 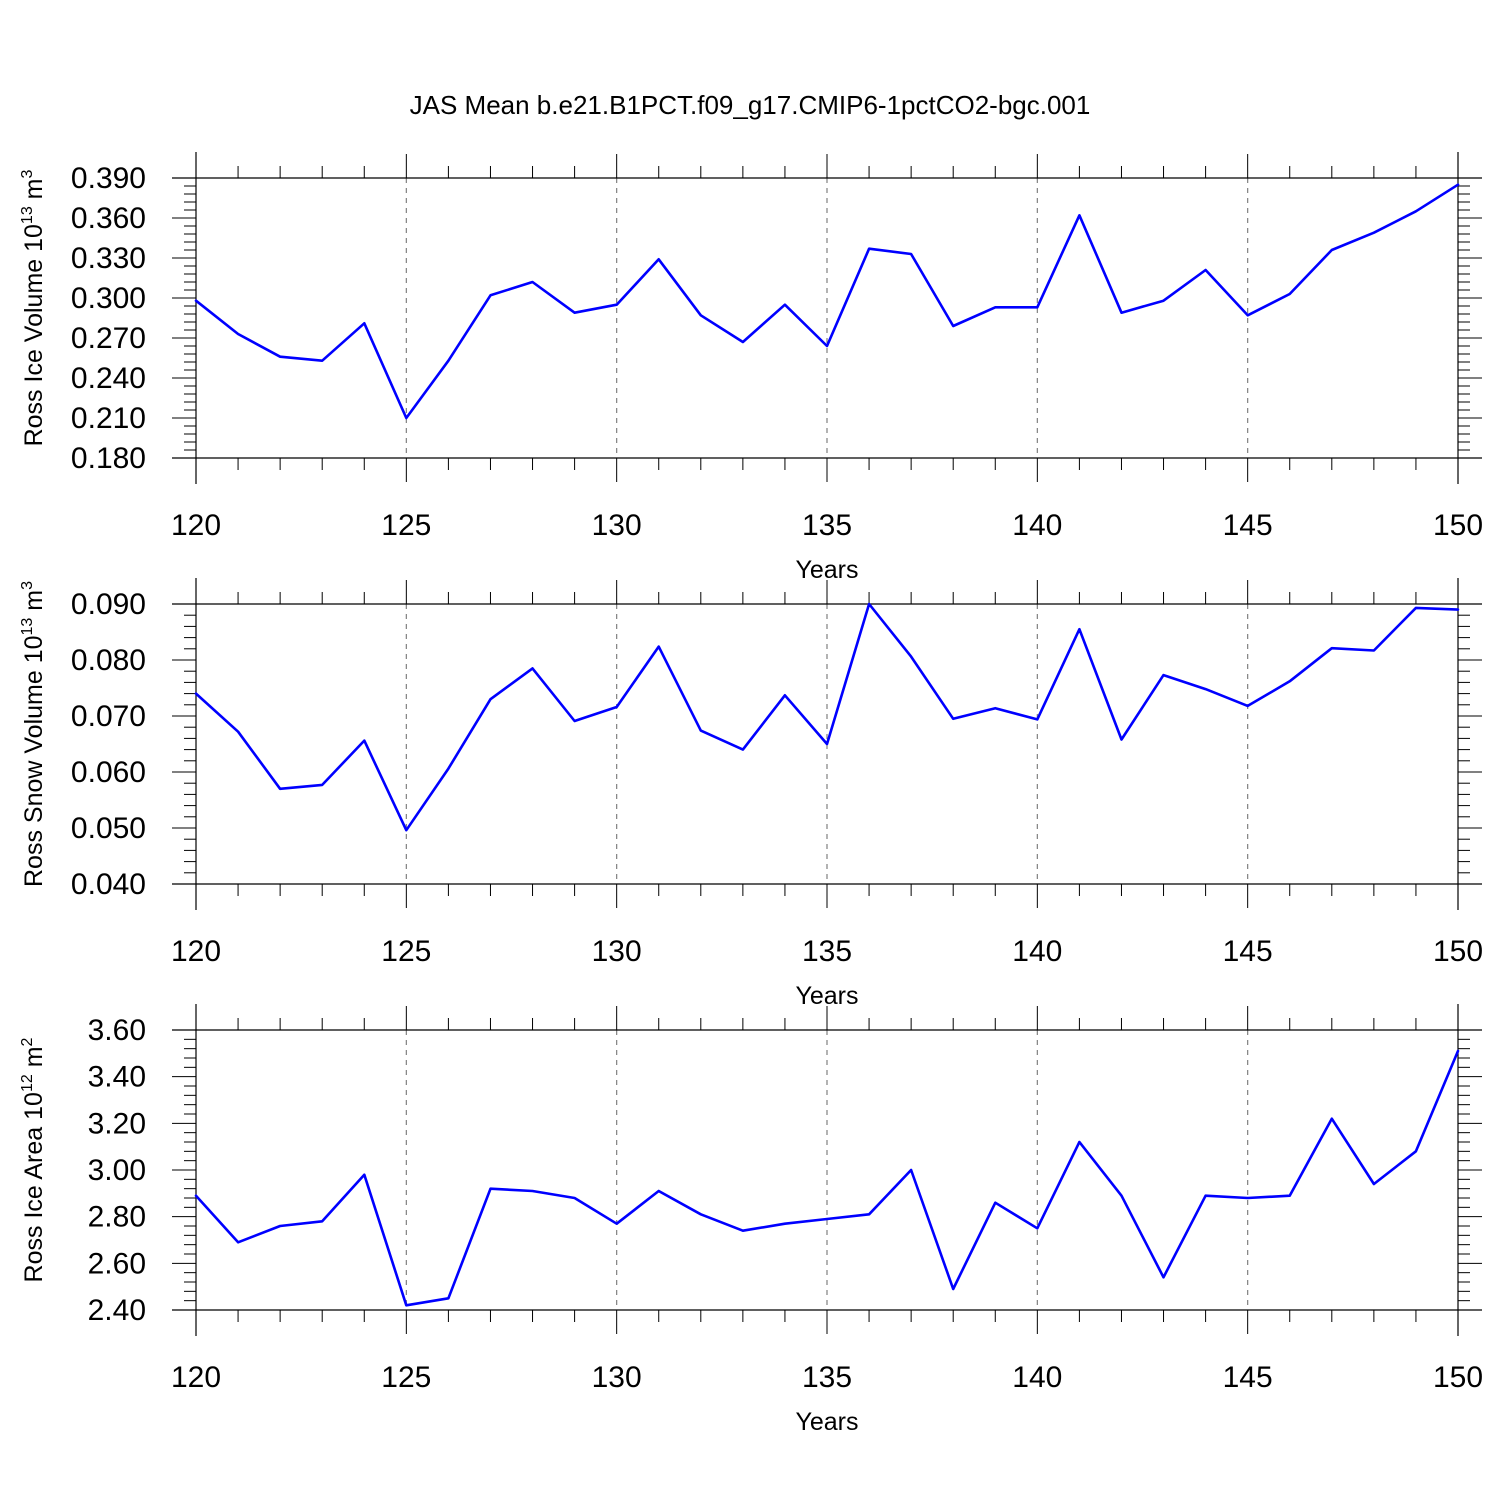 What do you see at coordinates (108, 418) in the screenshot?
I see `y-tick-label: 0.210` at bounding box center [108, 418].